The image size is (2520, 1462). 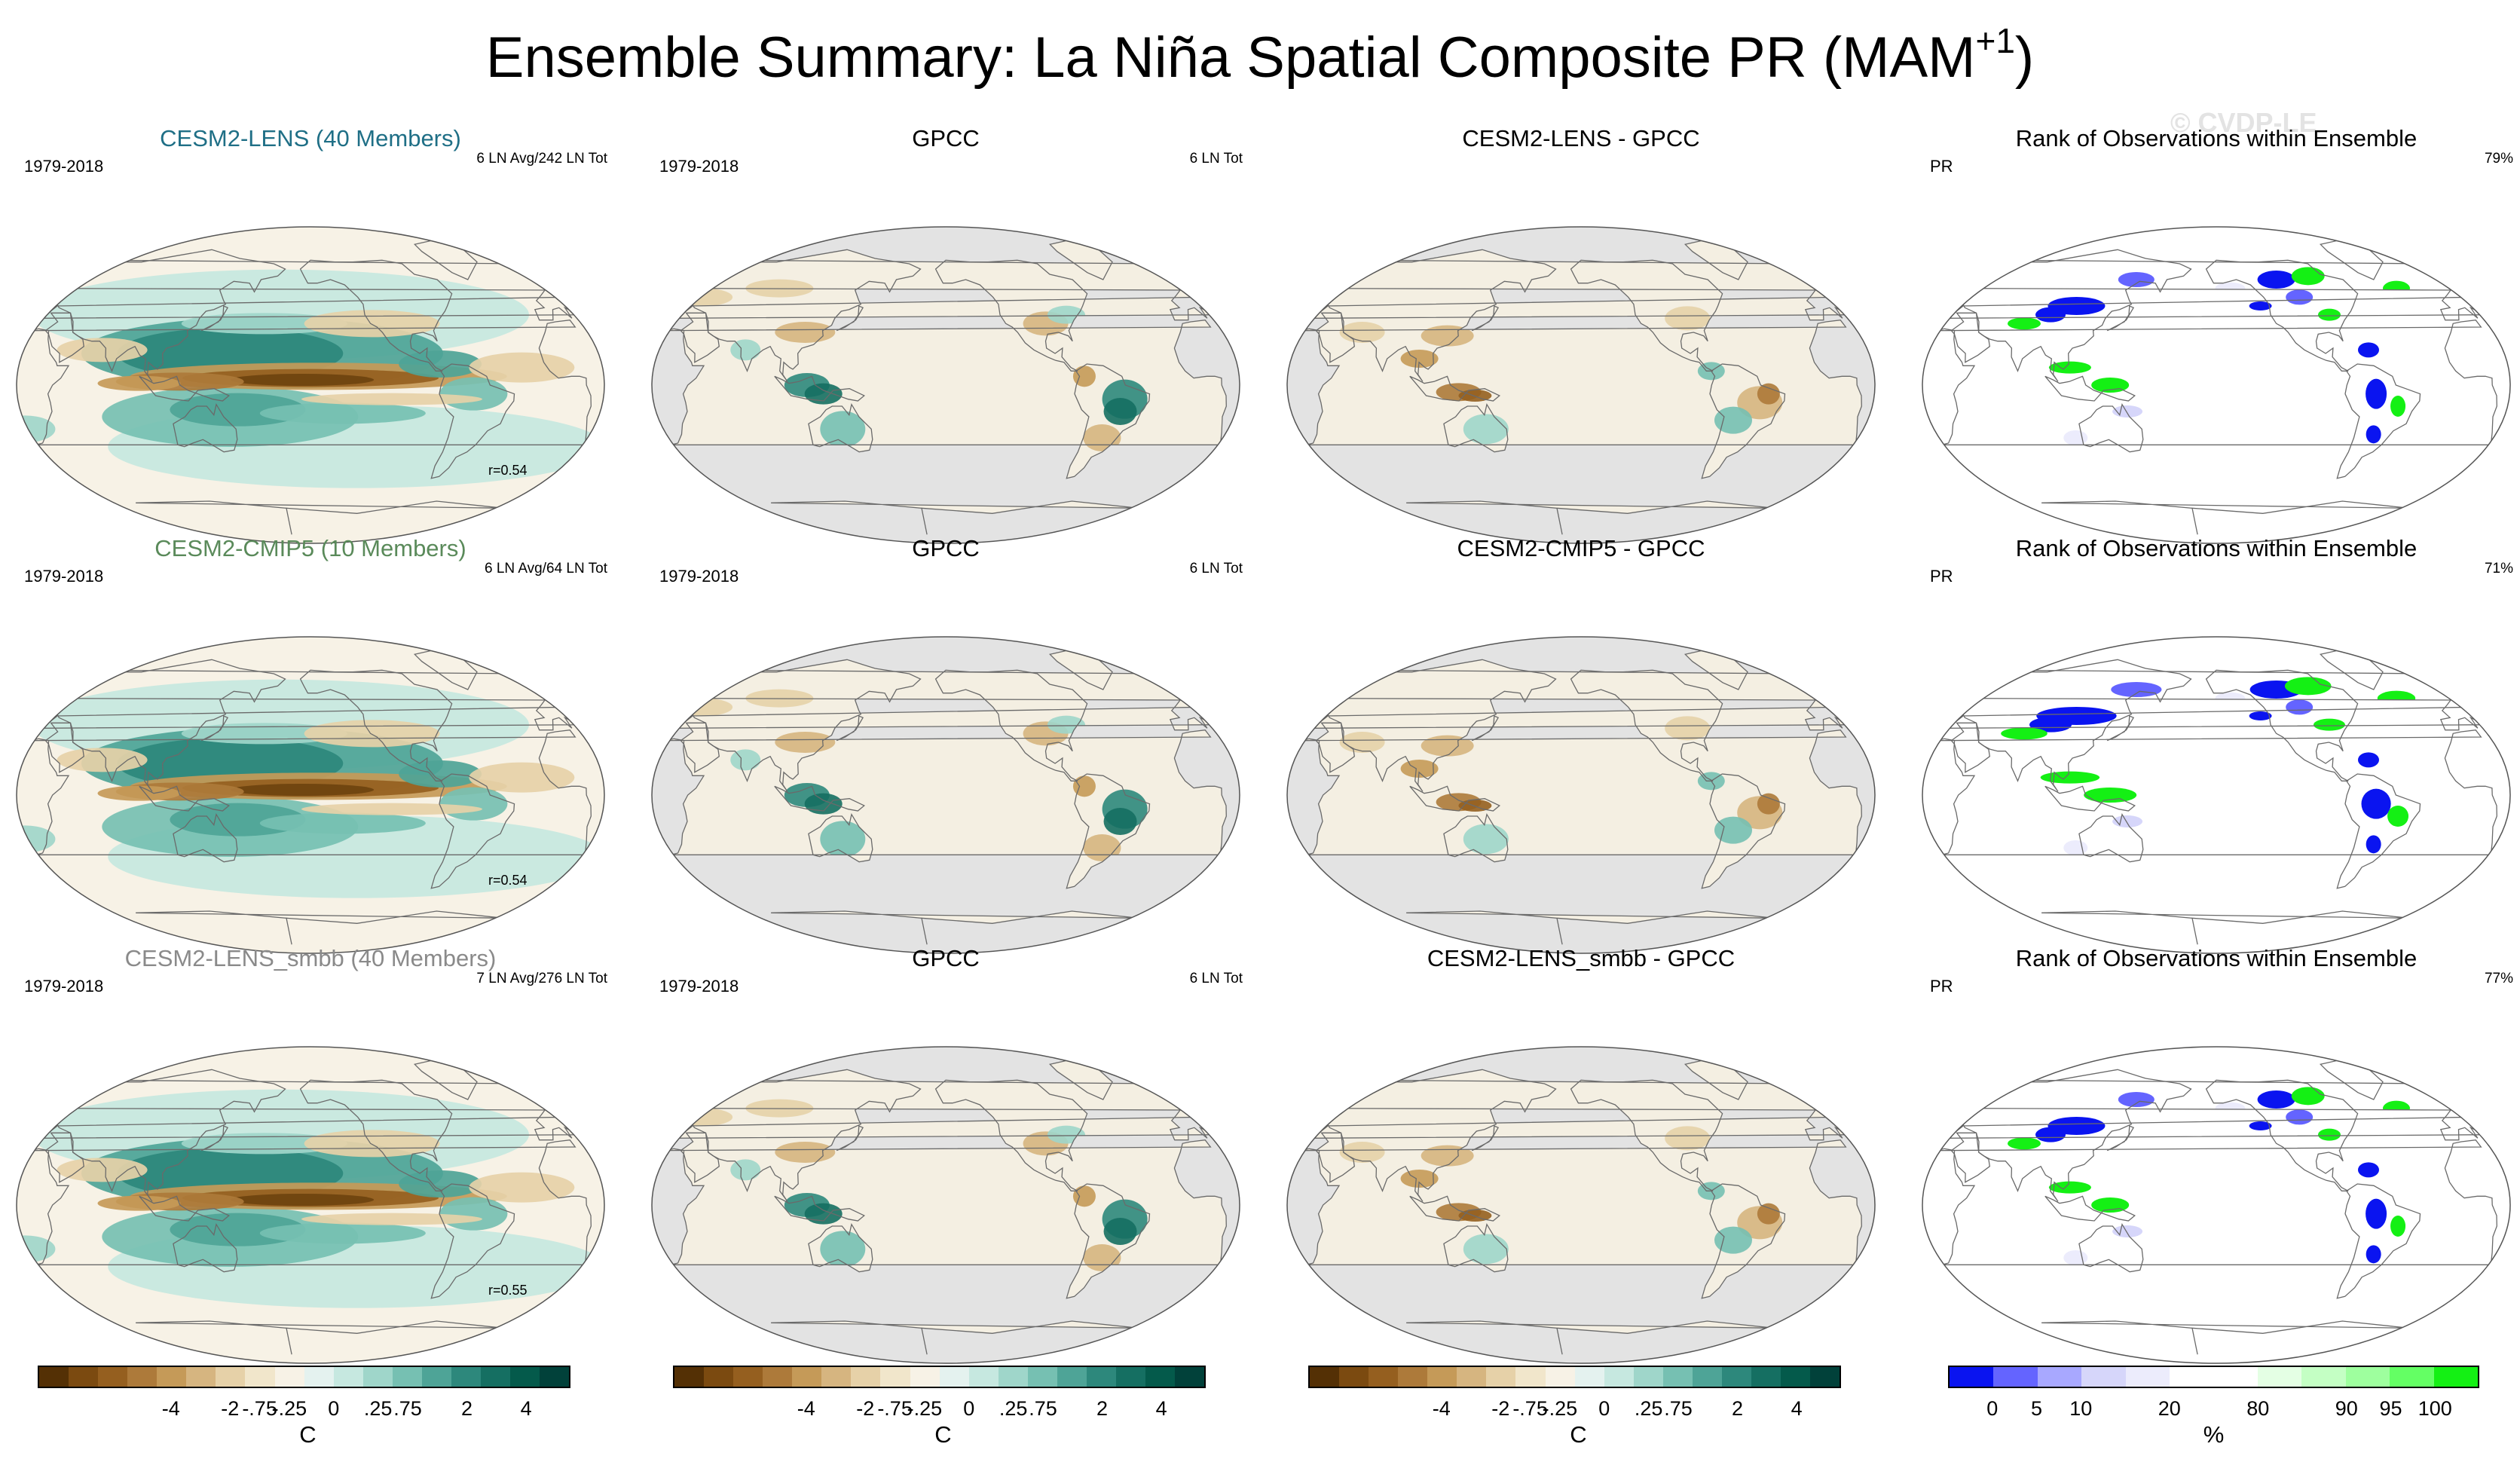 What do you see at coordinates (2243, 122) in the screenshot?
I see `cvdp-watermark: © CVDP-LE` at bounding box center [2243, 122].